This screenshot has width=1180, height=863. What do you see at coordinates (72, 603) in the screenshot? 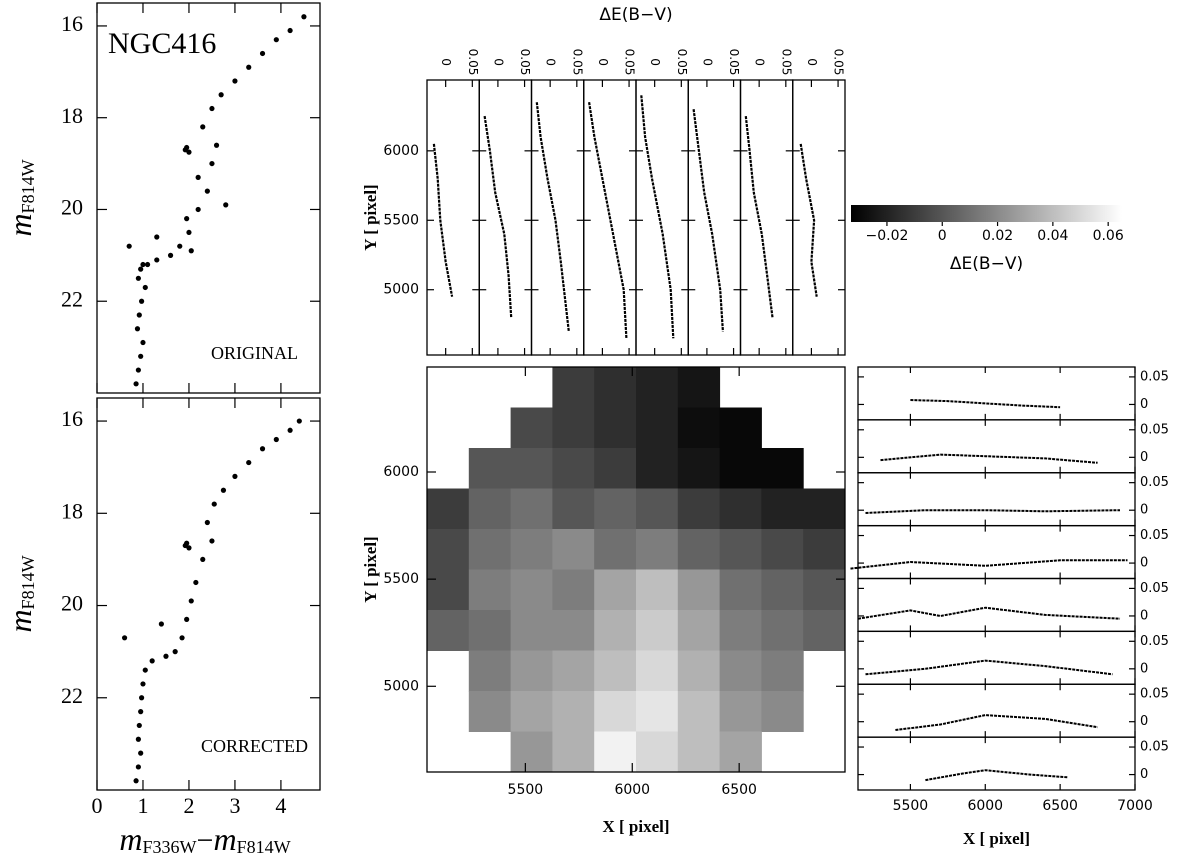
I see `y-tick-label: 20` at bounding box center [72, 603].